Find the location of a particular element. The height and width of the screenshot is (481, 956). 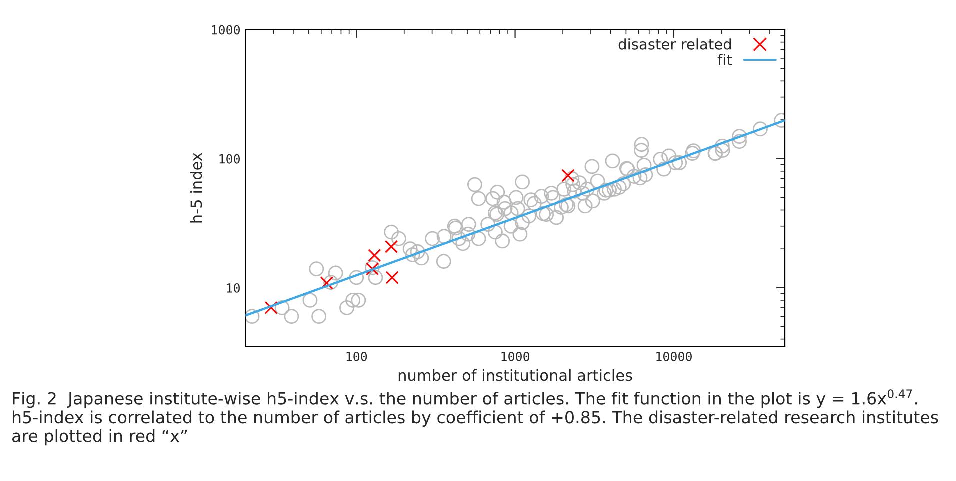

legend-label: disaster related is located at coordinates (675, 44).